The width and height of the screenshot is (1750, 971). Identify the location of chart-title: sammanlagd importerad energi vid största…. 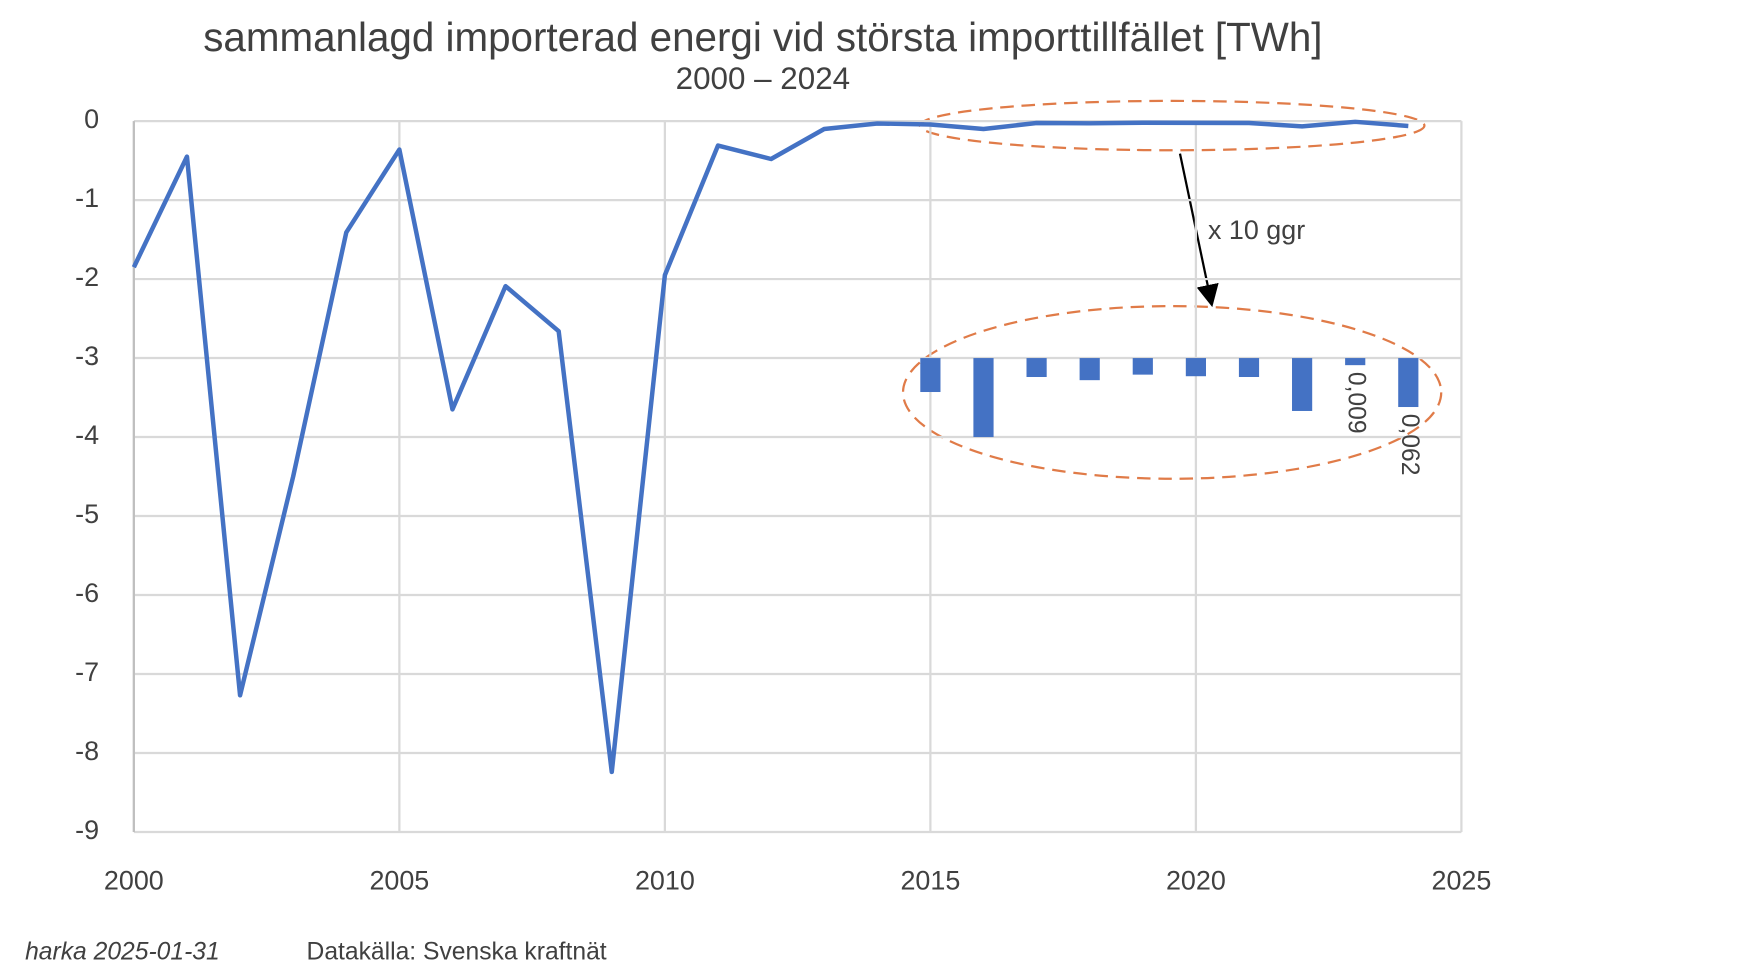
(762, 37).